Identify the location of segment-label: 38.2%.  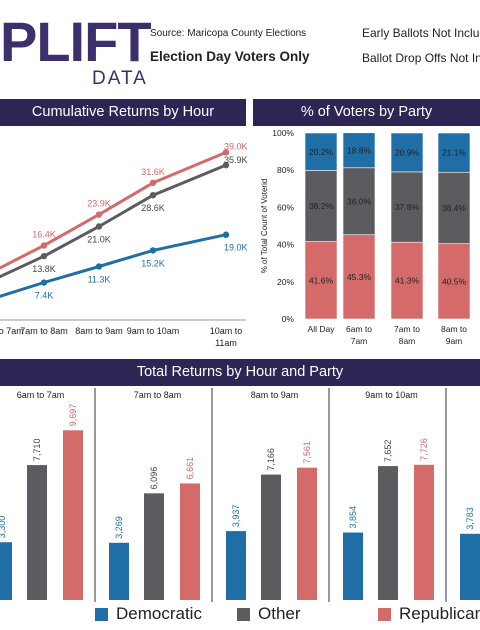
(321, 206).